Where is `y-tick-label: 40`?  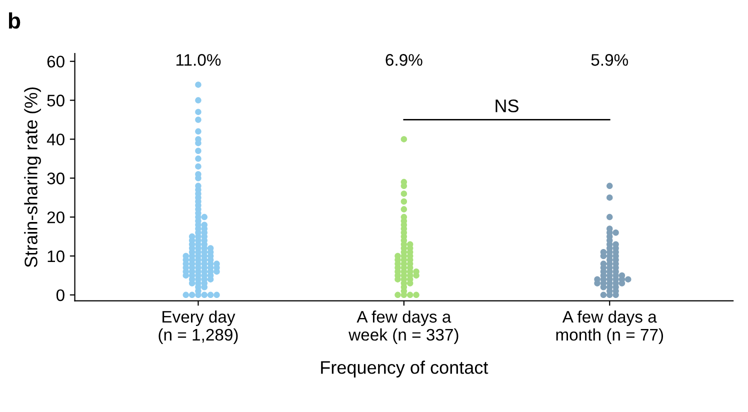
y-tick-label: 40 is located at coordinates (55, 140).